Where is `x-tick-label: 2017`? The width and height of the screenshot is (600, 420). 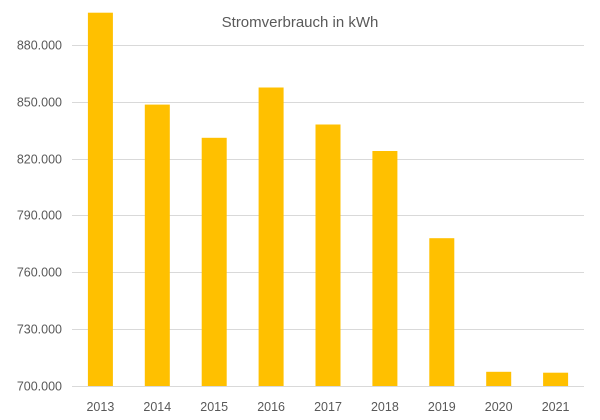
x-tick-label: 2017 is located at coordinates (328, 407).